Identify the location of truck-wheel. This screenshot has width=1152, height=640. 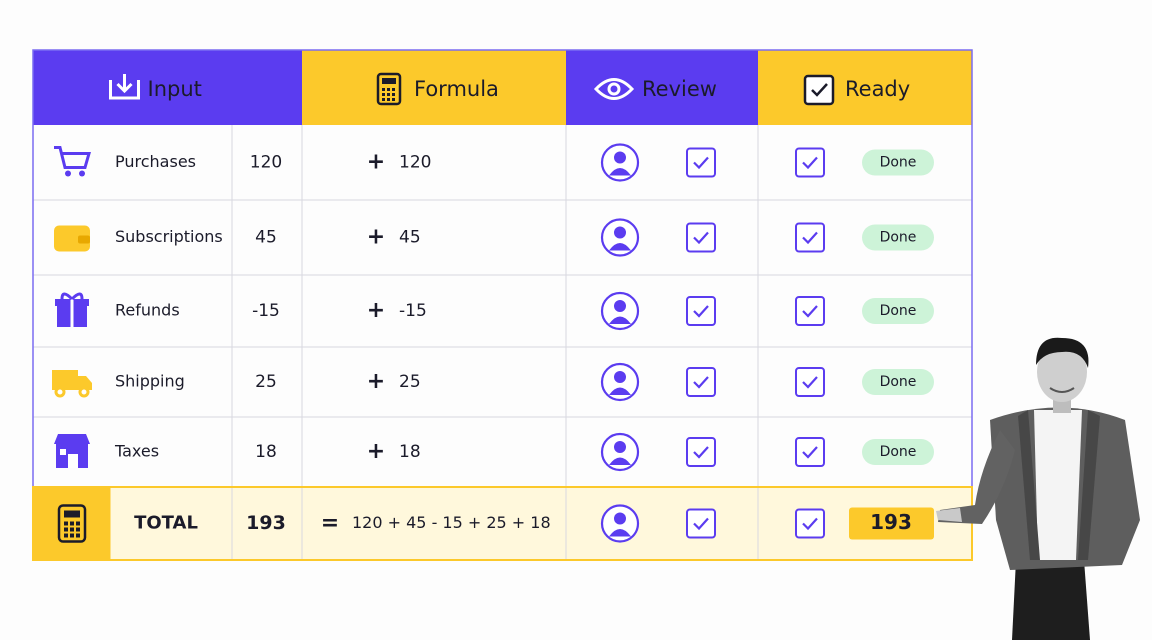
(84, 392).